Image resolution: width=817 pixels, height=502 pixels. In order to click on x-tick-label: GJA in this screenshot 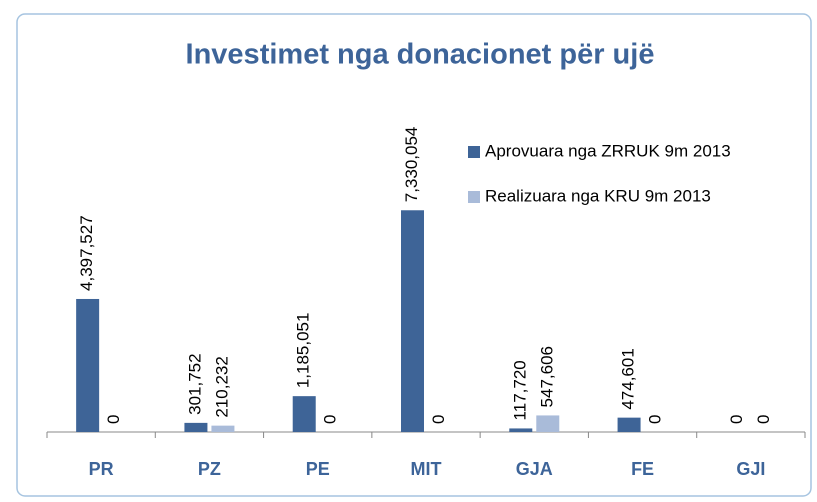, I will do `click(534, 469)`.